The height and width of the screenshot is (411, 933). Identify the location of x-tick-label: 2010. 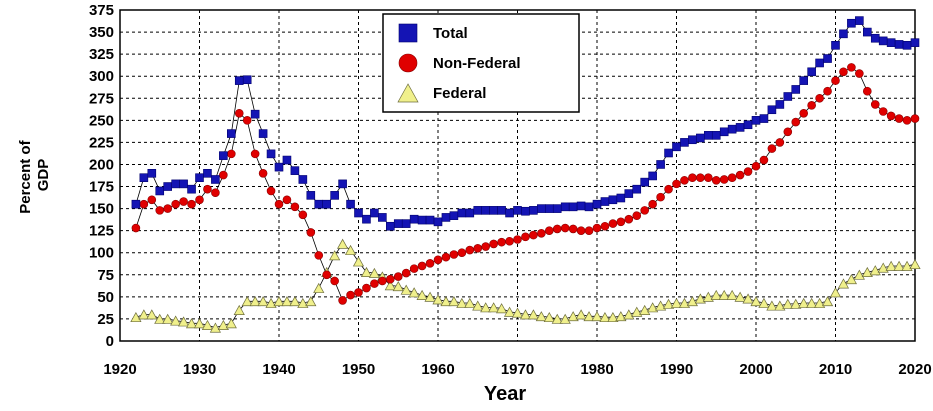
(835, 369).